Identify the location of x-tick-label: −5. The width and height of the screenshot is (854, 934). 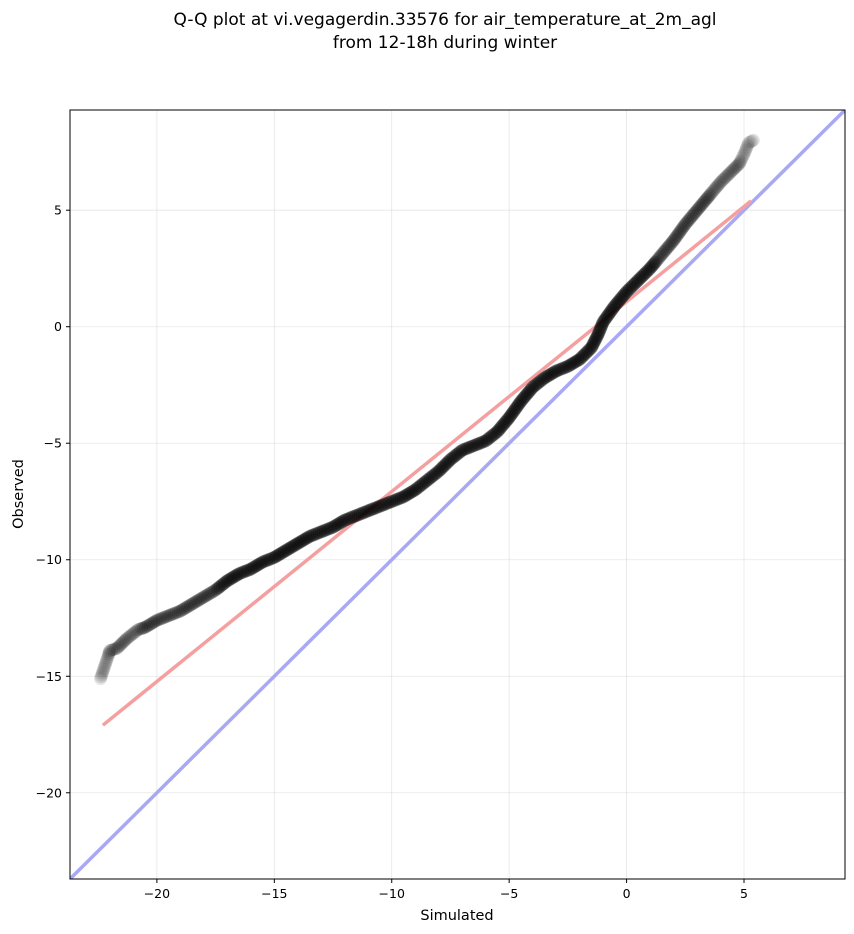
(509, 893).